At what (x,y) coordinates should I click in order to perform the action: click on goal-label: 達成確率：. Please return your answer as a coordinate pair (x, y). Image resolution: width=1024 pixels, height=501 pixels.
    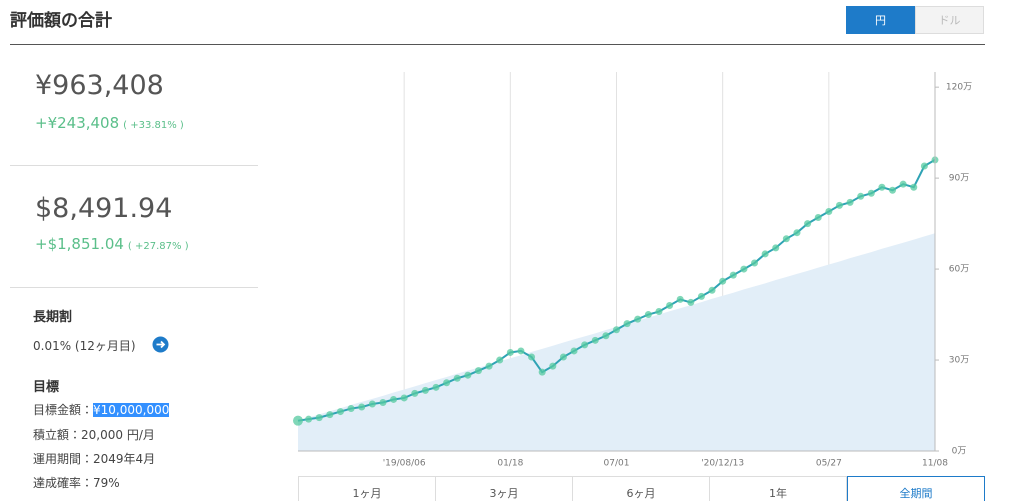
    Looking at the image, I should click on (63, 483).